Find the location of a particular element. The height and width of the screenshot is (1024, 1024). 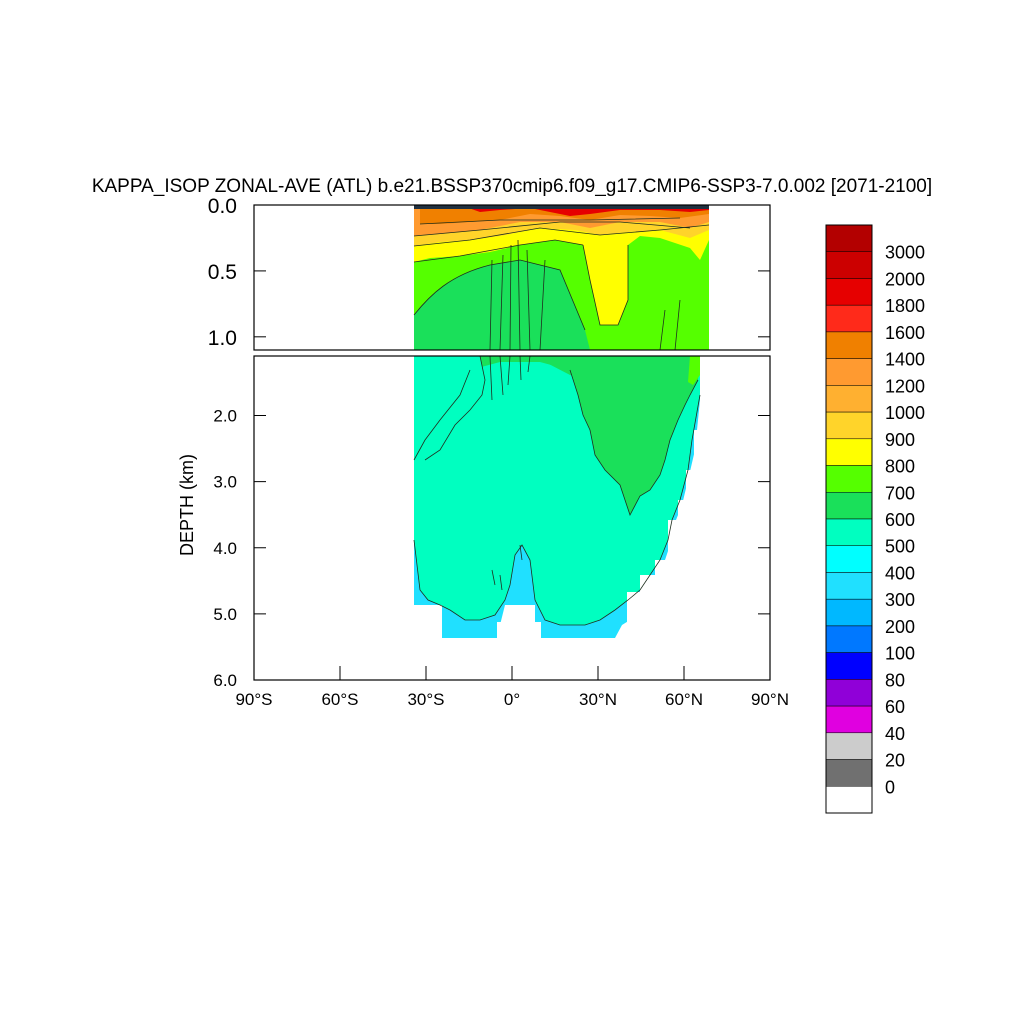

colorbar-label: 80 is located at coordinates (895, 680).